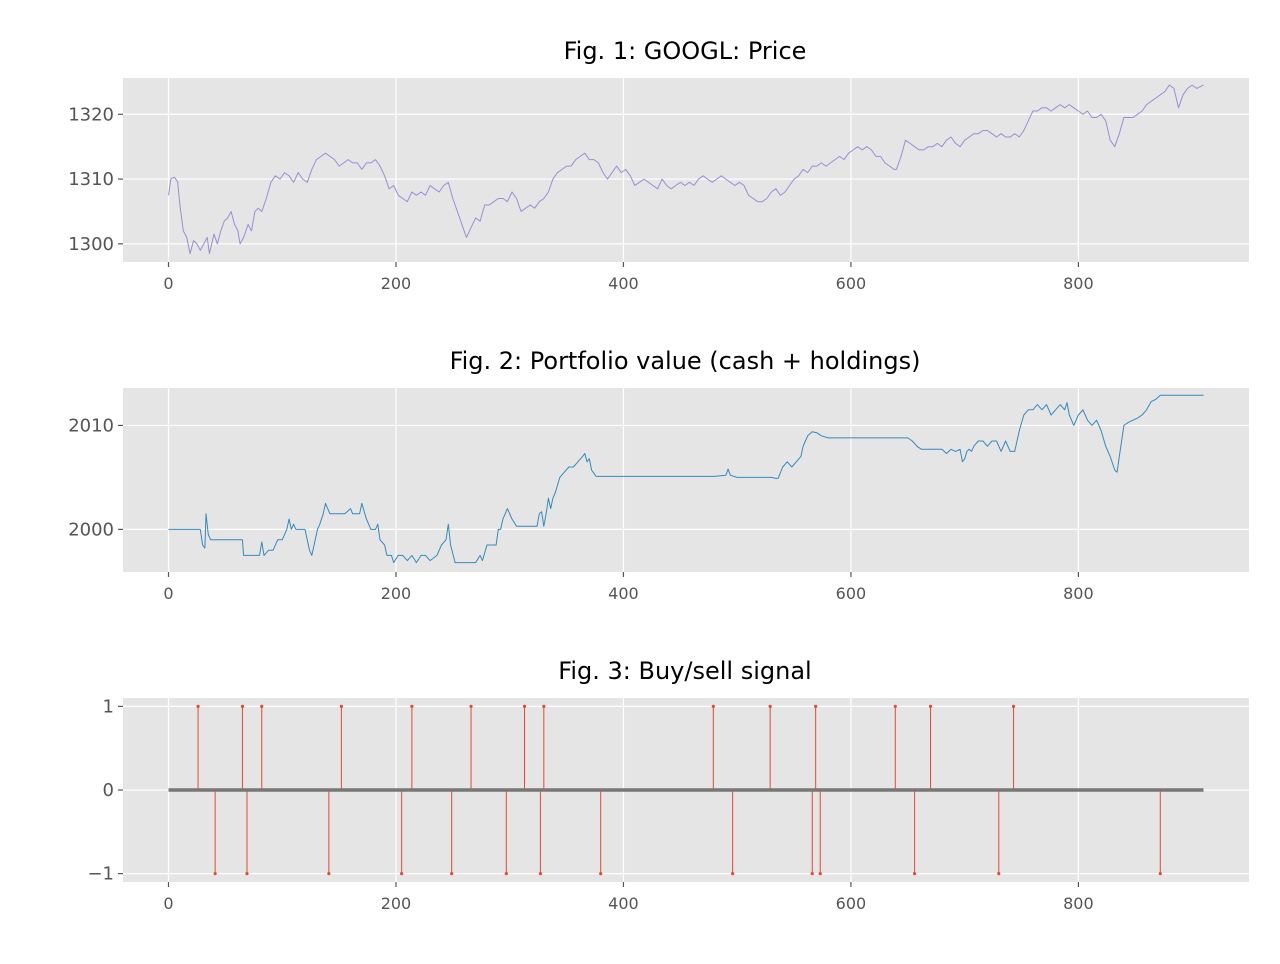 This screenshot has width=1280, height=964. Describe the element at coordinates (1078, 593) in the screenshot. I see `portfolio-xtick-label: 800` at that location.